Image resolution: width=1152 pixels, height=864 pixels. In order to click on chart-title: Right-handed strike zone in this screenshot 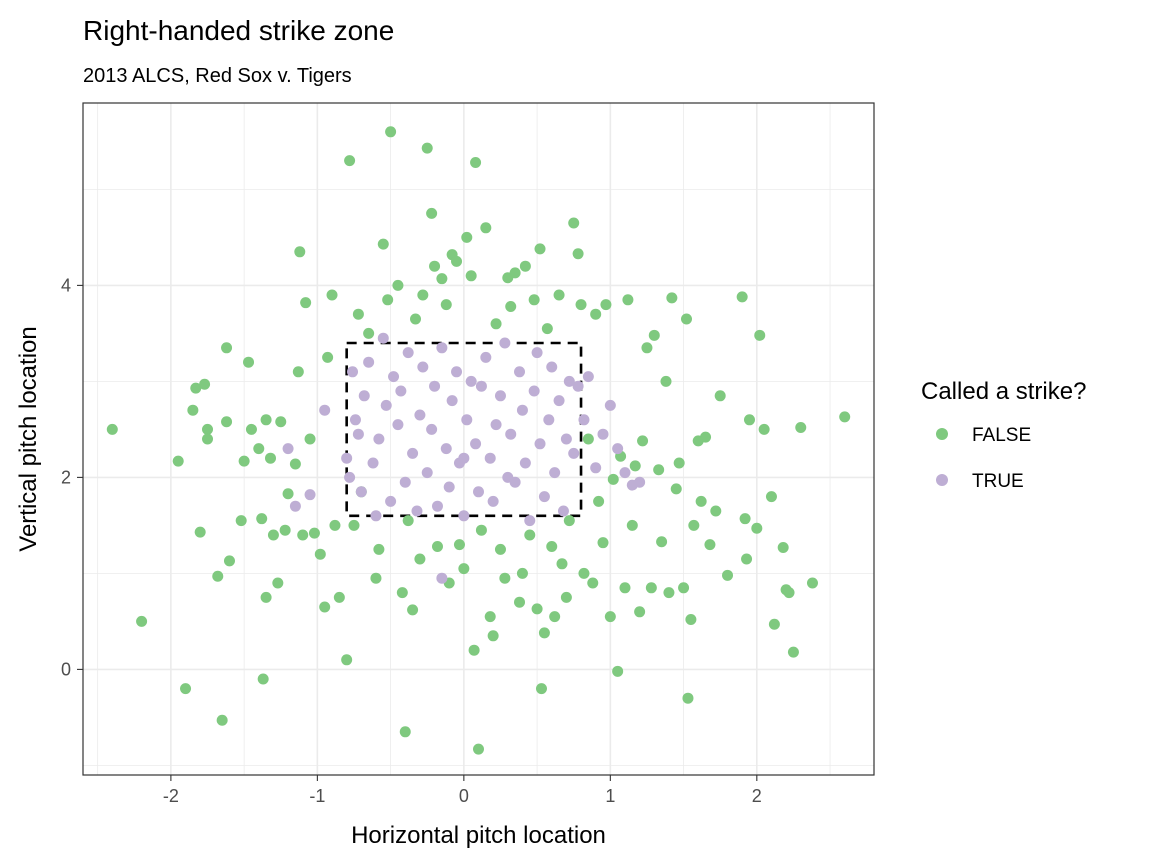, I will do `click(238, 30)`.